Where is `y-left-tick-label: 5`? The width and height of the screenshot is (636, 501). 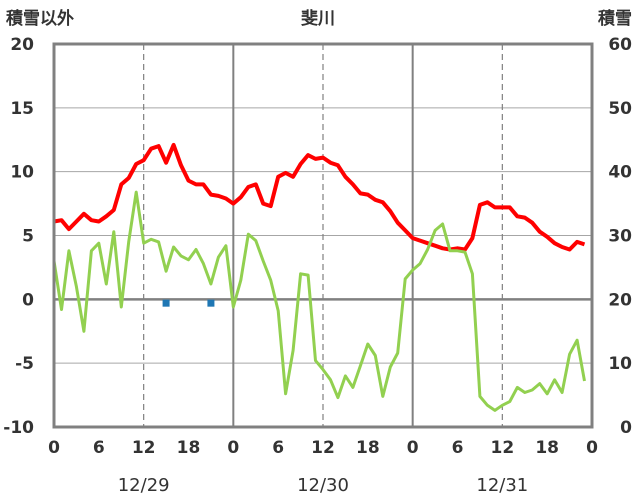 y-left-tick-label: 5 is located at coordinates (28, 237).